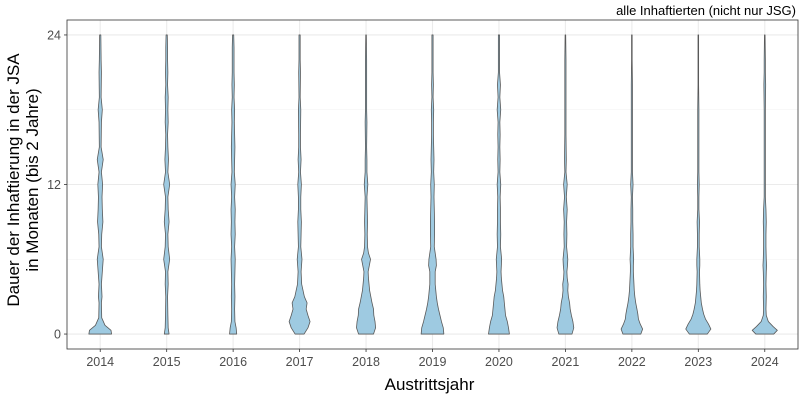 The height and width of the screenshot is (400, 800). Describe the element at coordinates (706, 10) in the screenshot. I see `chart-subtitle: alle Inhaftierten (nicht nur JSG)` at that location.